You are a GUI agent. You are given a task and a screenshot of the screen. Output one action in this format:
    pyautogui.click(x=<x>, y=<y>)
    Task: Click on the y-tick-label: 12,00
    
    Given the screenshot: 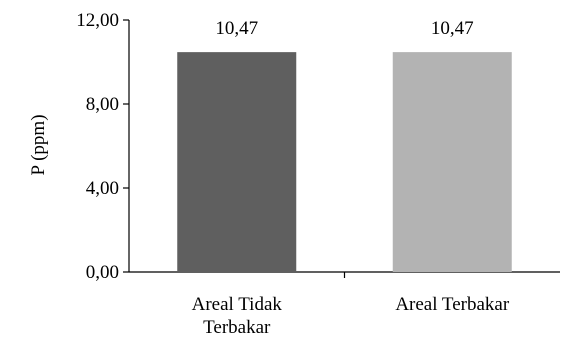 What is the action you would take?
    pyautogui.click(x=97, y=20)
    